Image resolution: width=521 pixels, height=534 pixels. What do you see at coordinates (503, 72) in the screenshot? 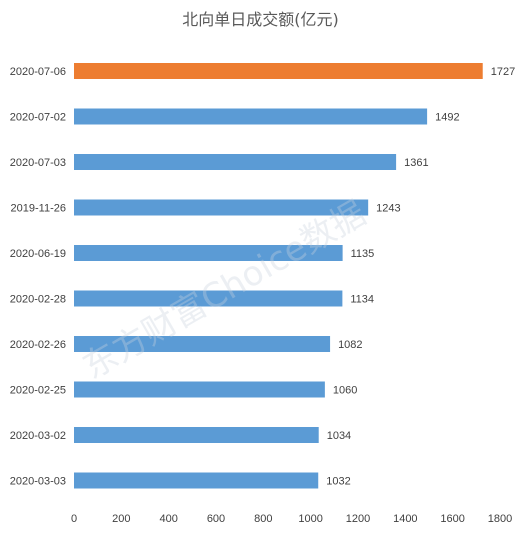
I see `data-label: 1727` at bounding box center [503, 72].